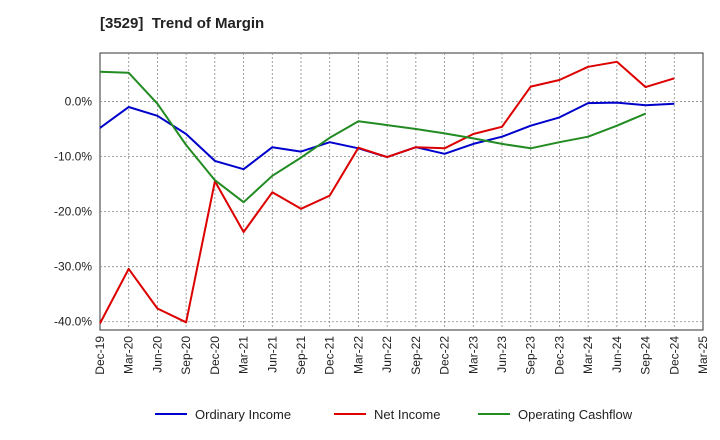  What do you see at coordinates (703, 355) in the screenshot?
I see `x-tick-label: Mar-25` at bounding box center [703, 355].